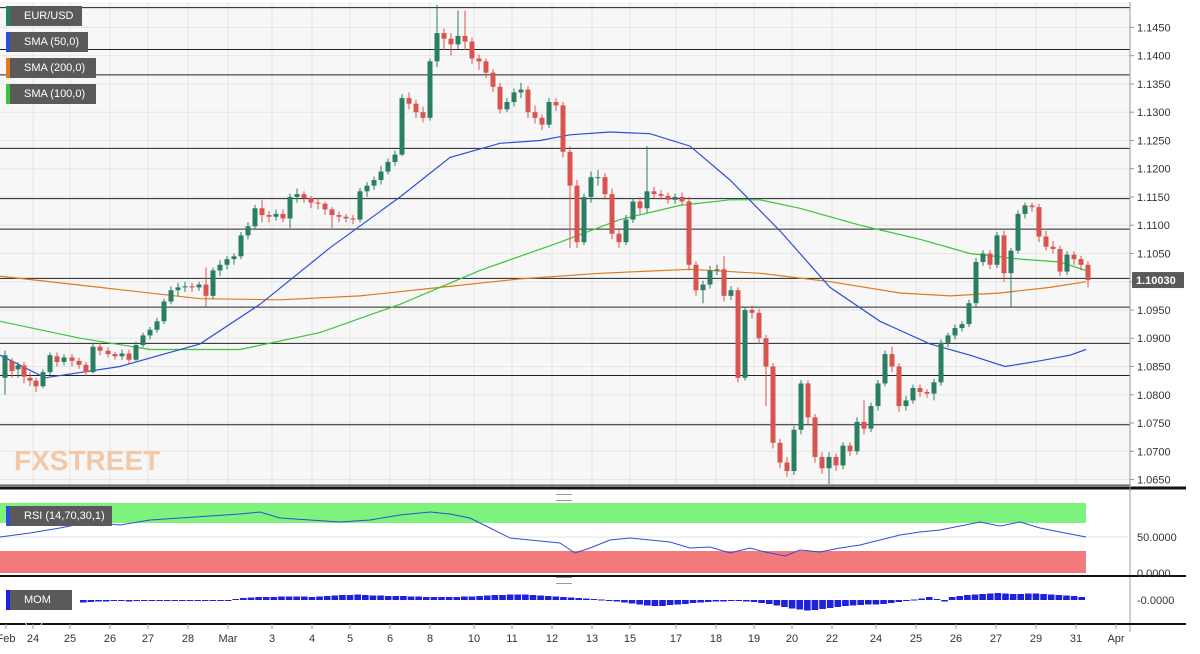  What do you see at coordinates (51, 68) in the screenshot?
I see `legend-sma200: SMA (200,0)` at bounding box center [51, 68].